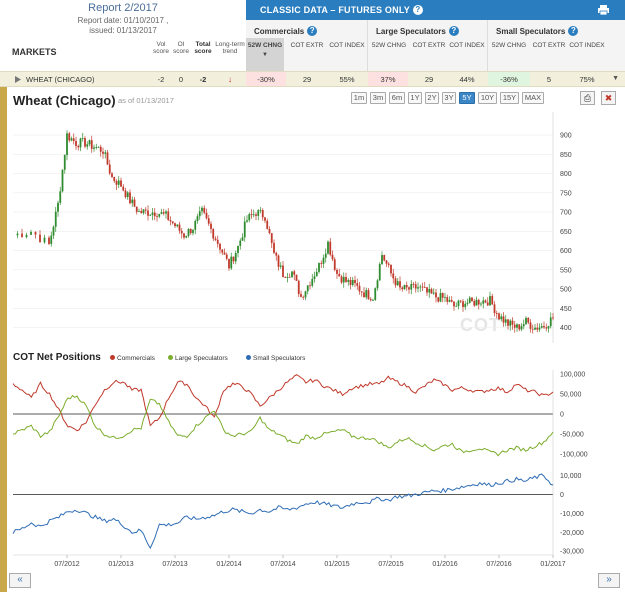 Image resolution: width=625 pixels, height=592 pixels. Describe the element at coordinates (389, 45) in the screenshot. I see `col-ls-52w-chng: 52W CHNG` at that location.